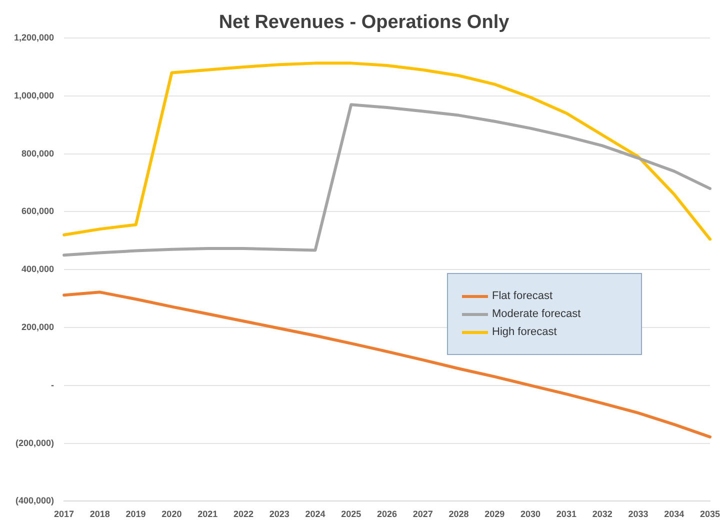 This screenshot has height=532, width=728. What do you see at coordinates (100, 514) in the screenshot?
I see `x-tick-label: 2018` at bounding box center [100, 514].